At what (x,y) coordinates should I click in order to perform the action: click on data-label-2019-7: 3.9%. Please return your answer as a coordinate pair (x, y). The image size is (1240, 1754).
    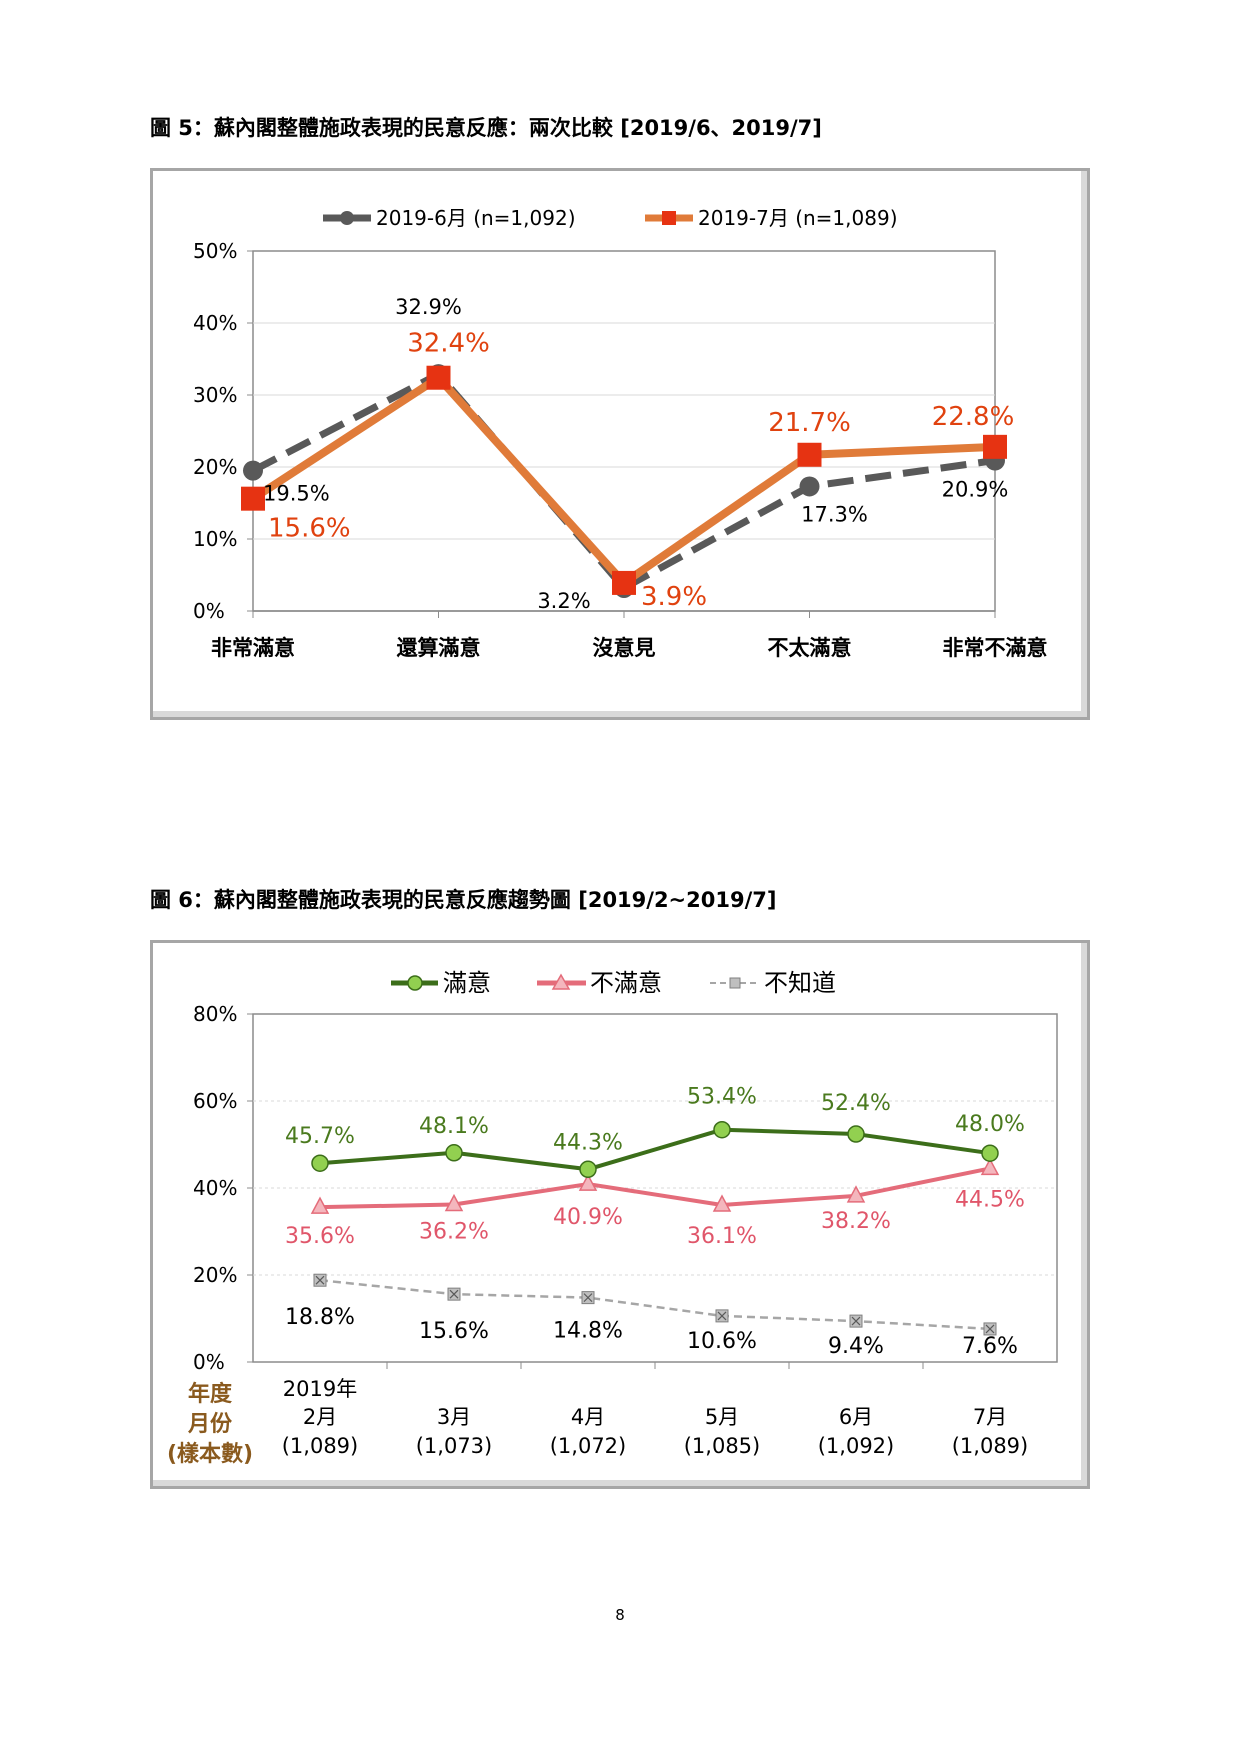
    Looking at the image, I should click on (674, 597).